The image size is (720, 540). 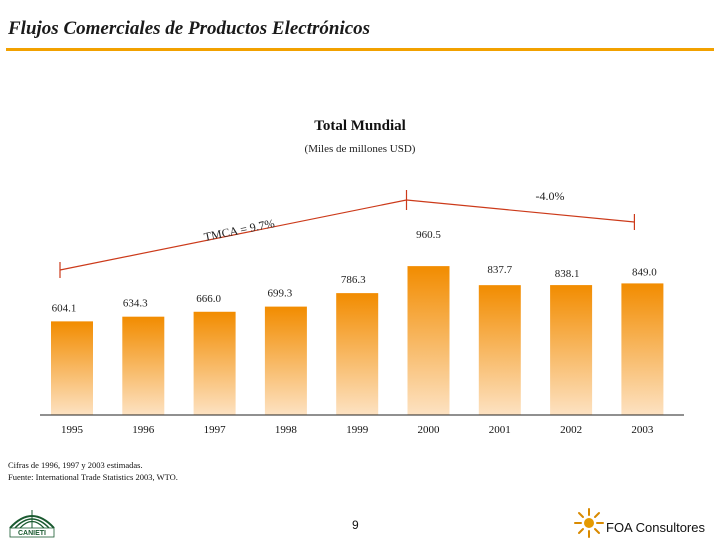 I want to click on x-tick-label: 1996, so click(x=143, y=430).